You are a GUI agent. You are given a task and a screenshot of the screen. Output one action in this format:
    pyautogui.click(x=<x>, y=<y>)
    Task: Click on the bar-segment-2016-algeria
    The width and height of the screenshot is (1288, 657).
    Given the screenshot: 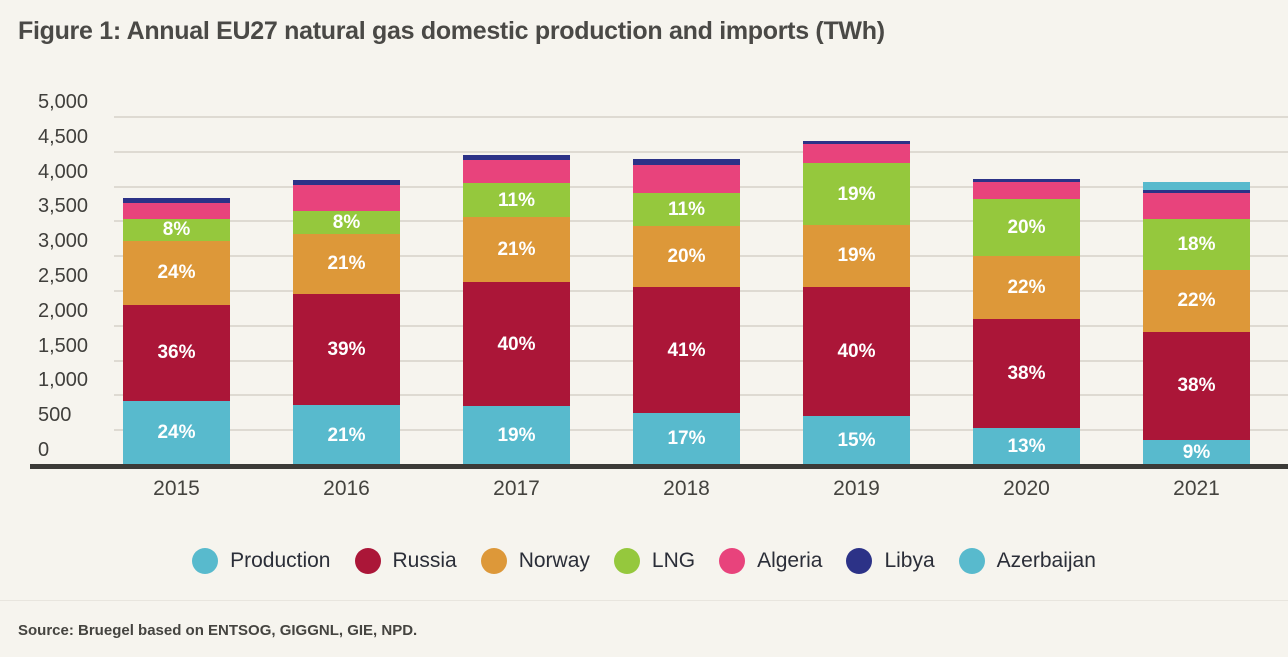 What is the action you would take?
    pyautogui.click(x=346, y=198)
    